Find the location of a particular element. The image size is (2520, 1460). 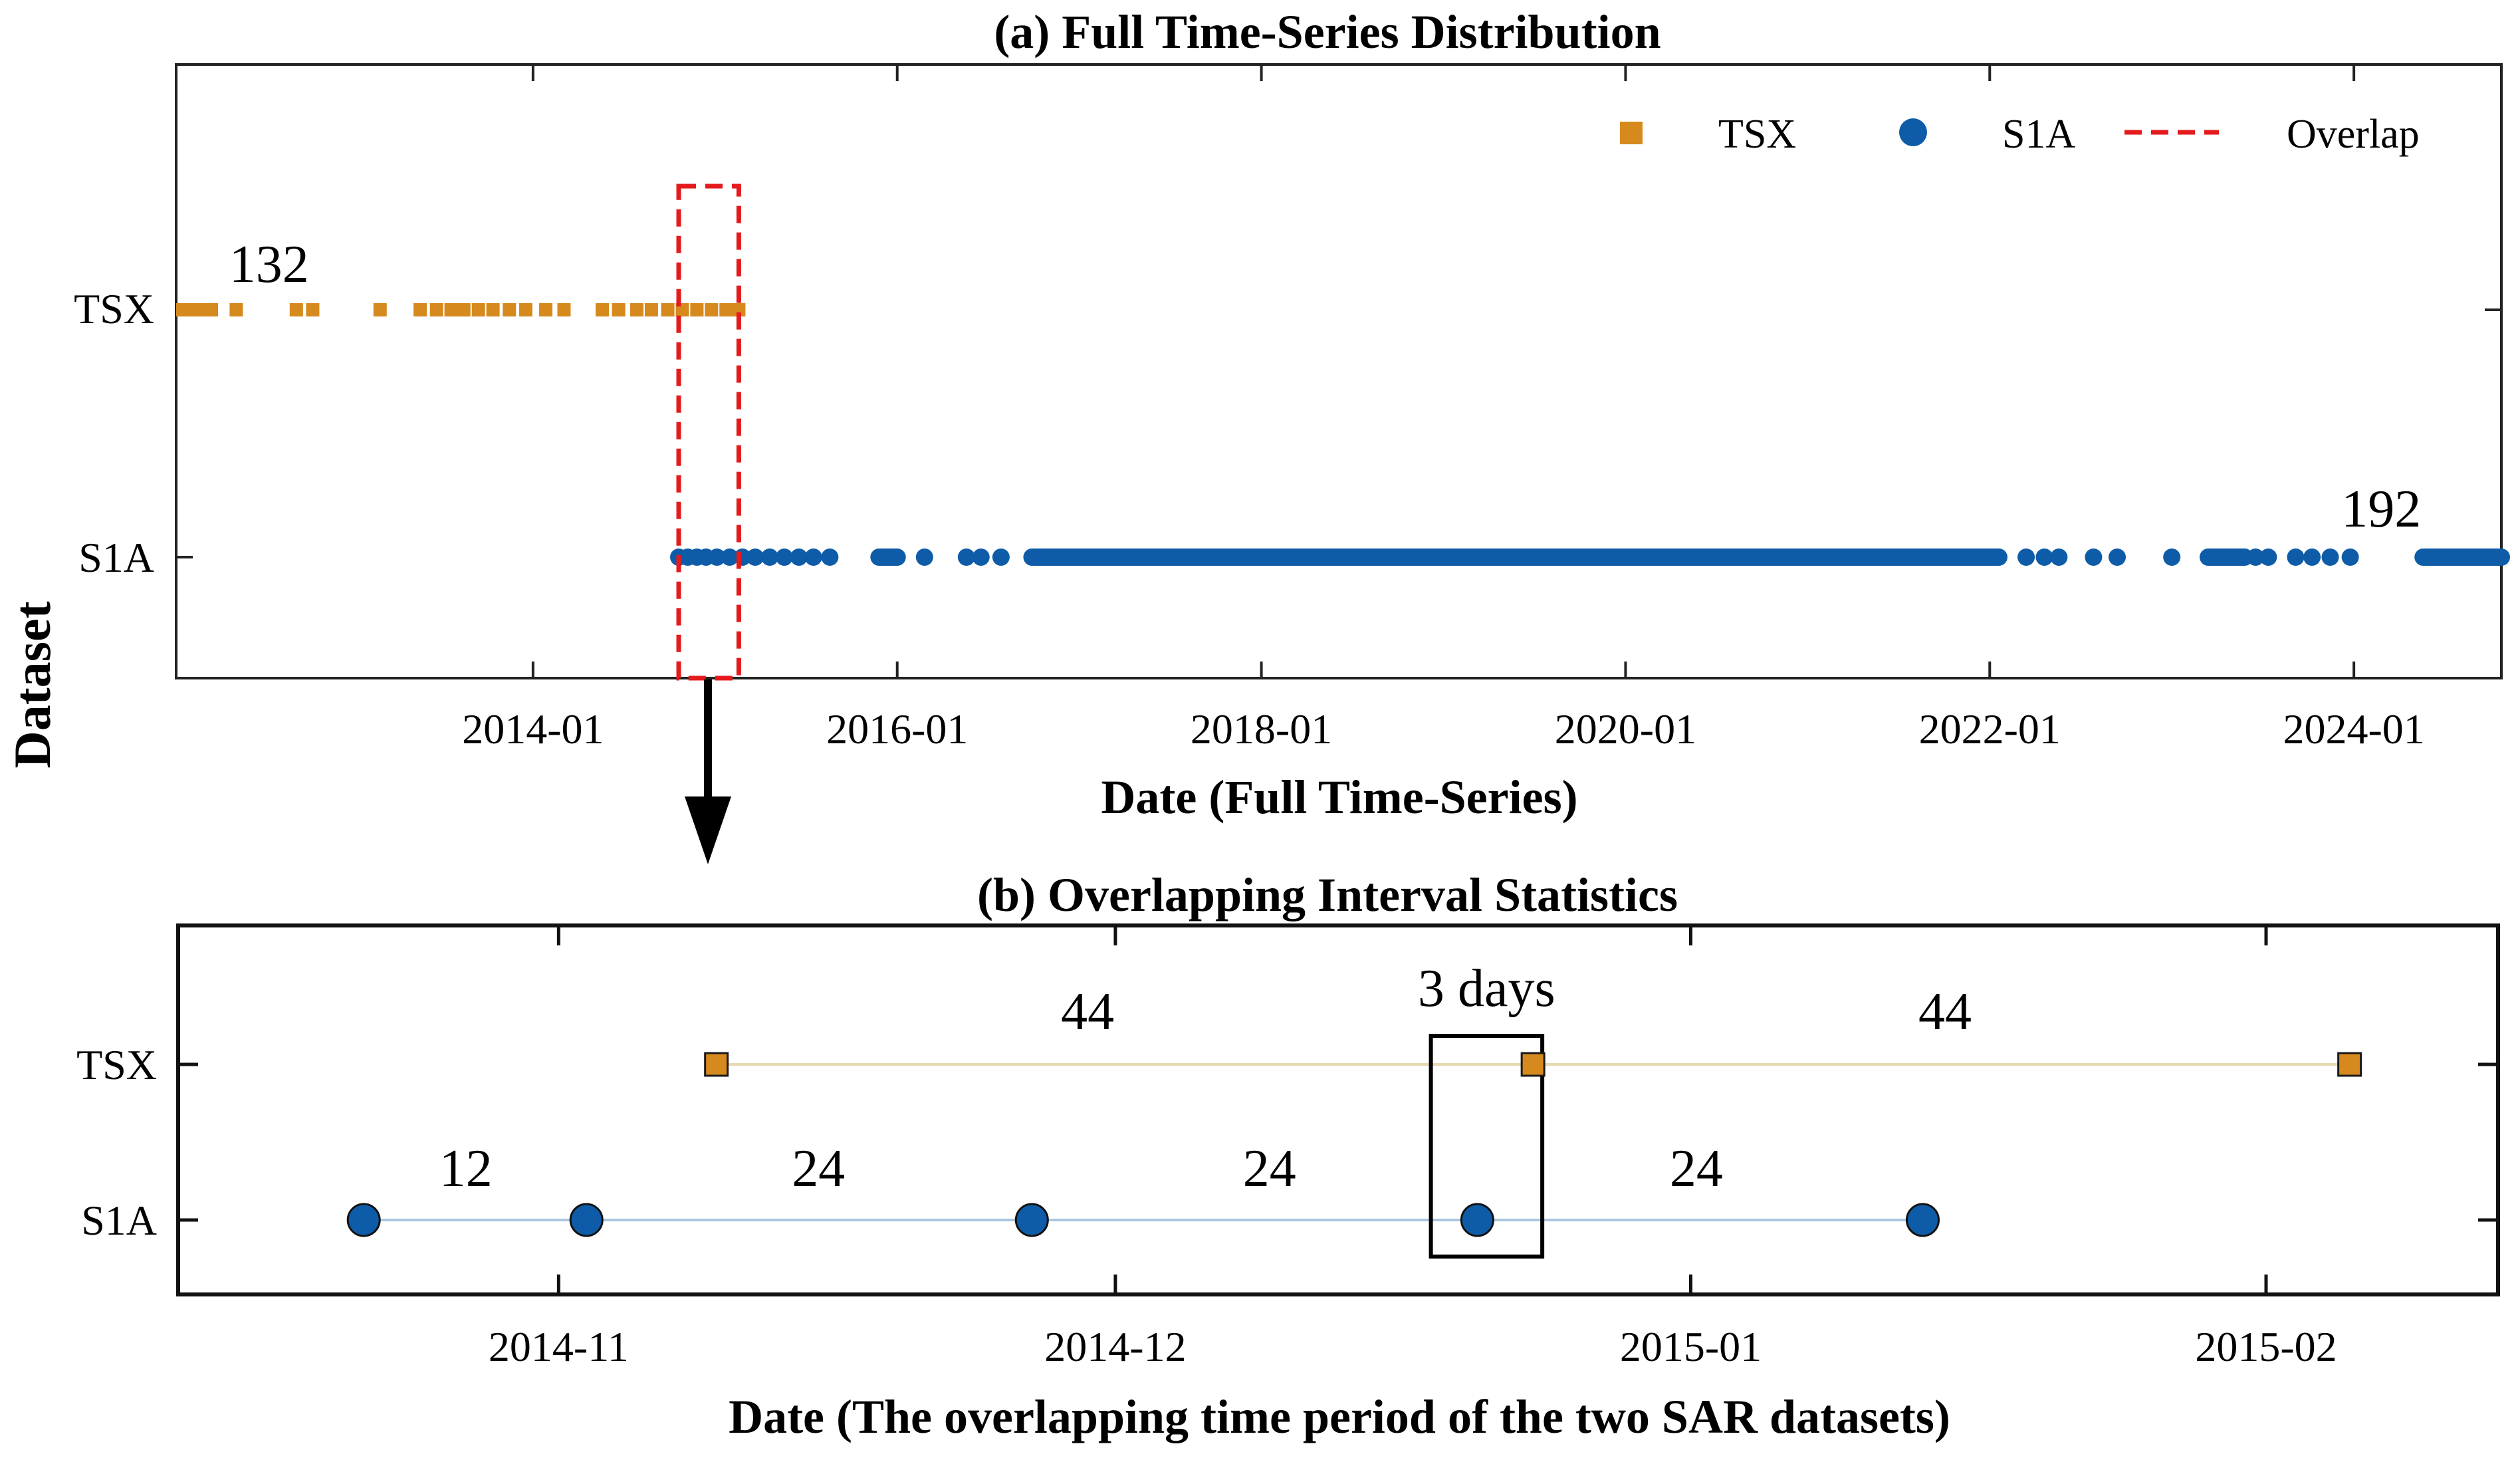

panel-a-series-tsx is located at coordinates (461, 309).